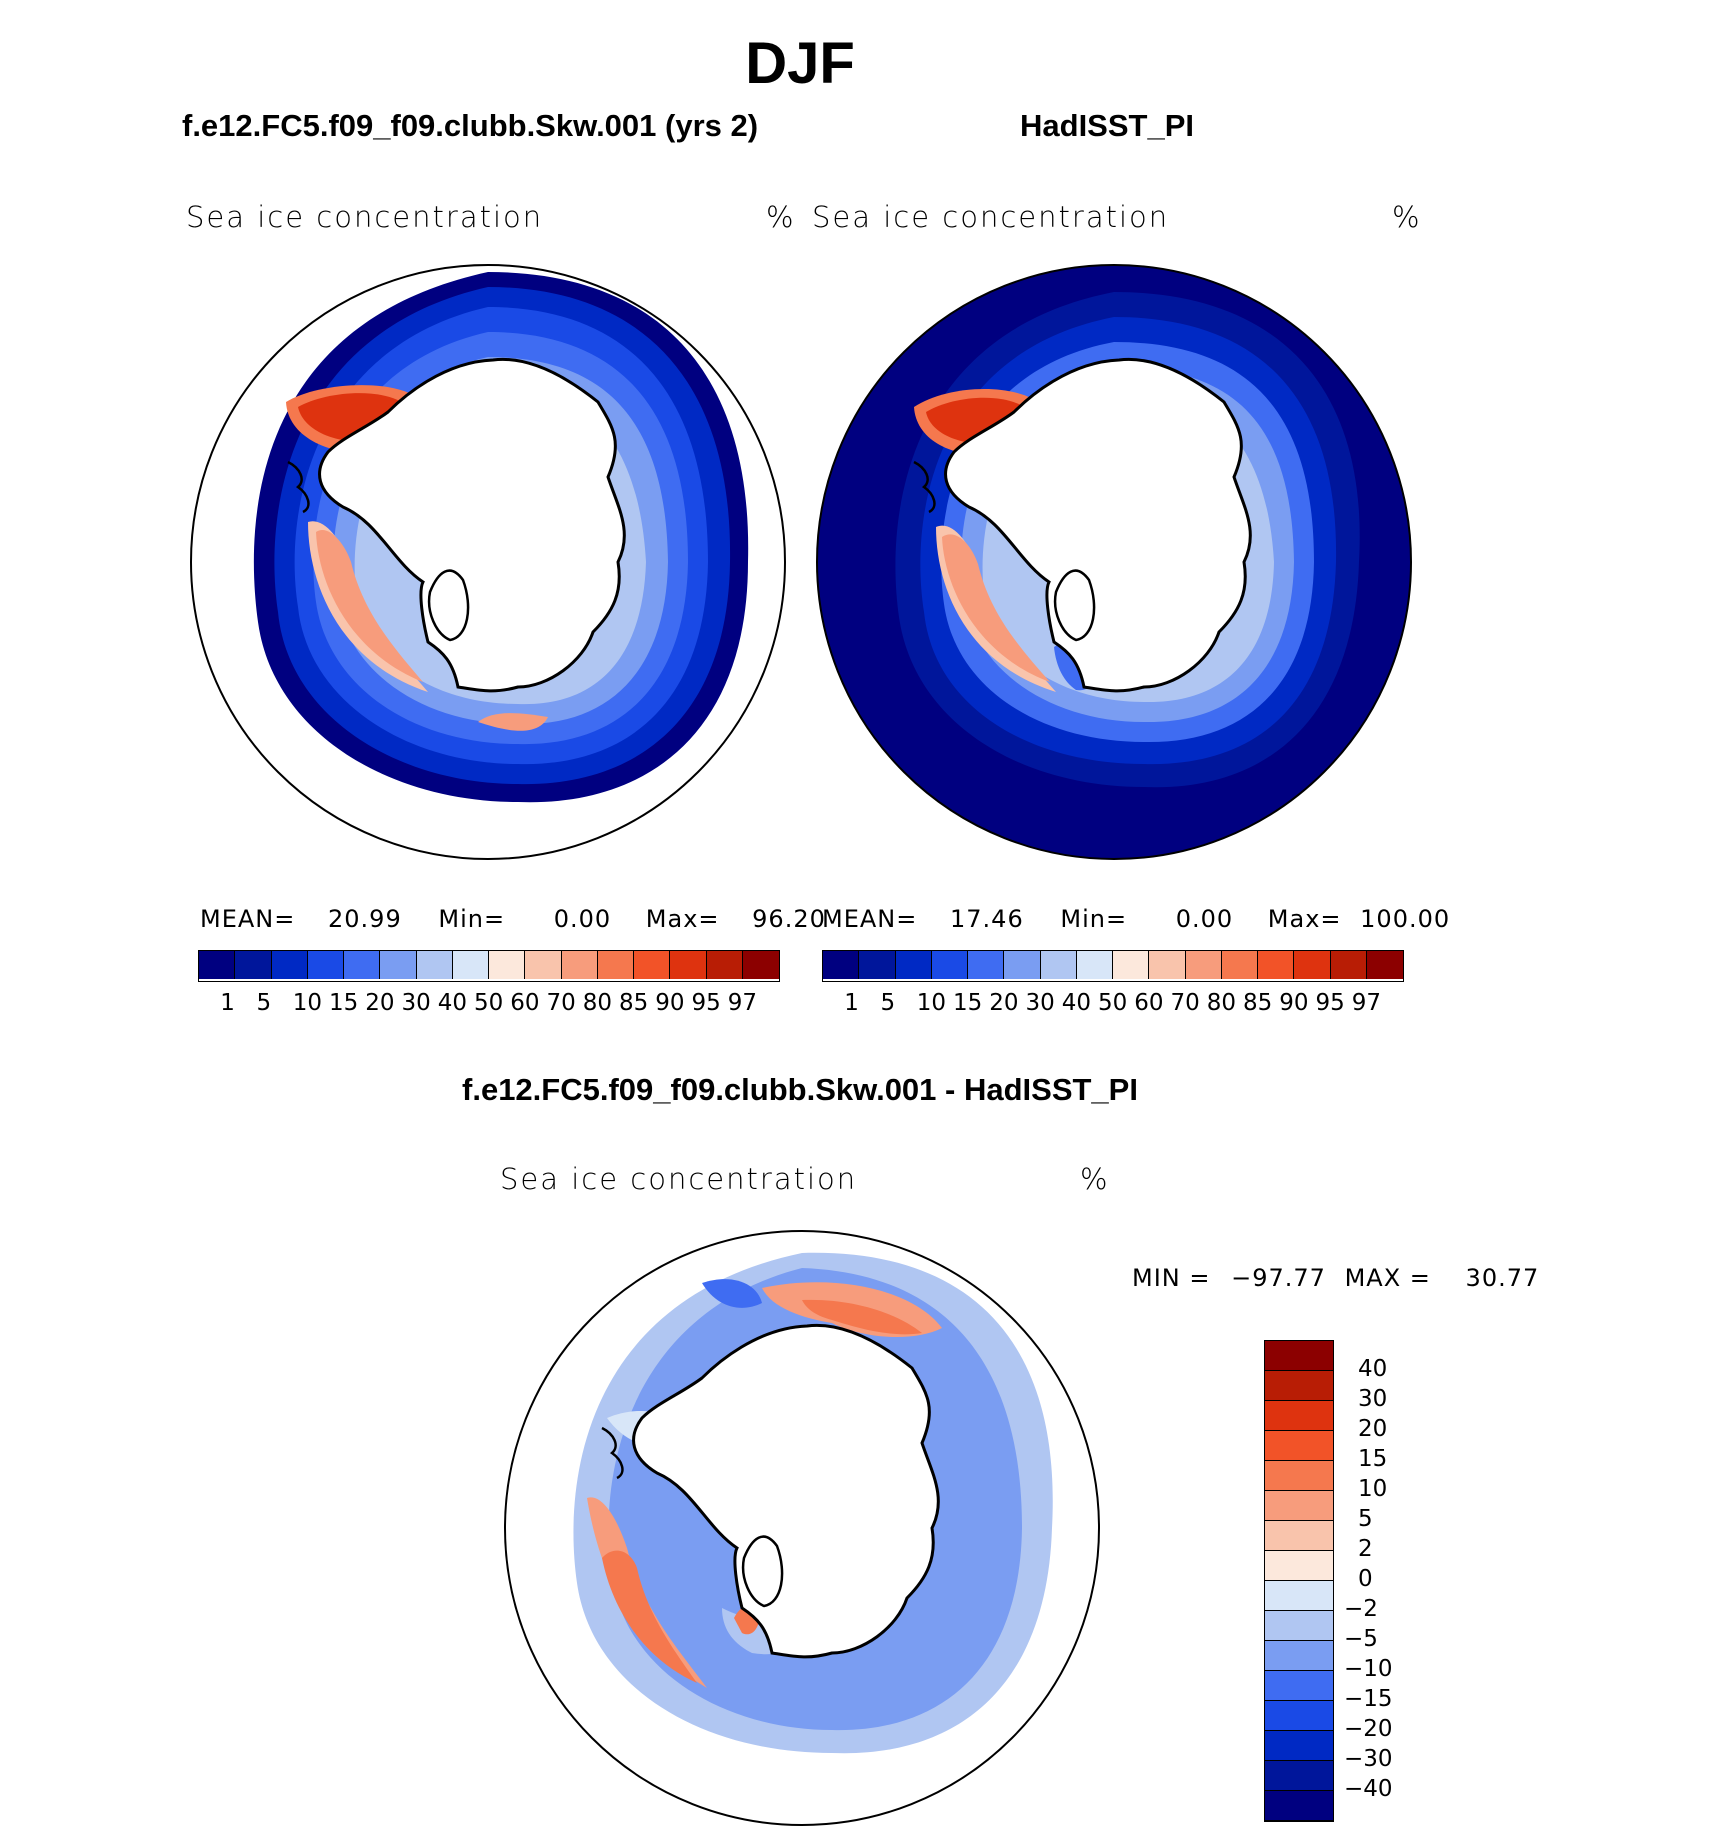  What do you see at coordinates (1107, 125) in the screenshot?
I see `panel-right-title: HadISST_PI` at bounding box center [1107, 125].